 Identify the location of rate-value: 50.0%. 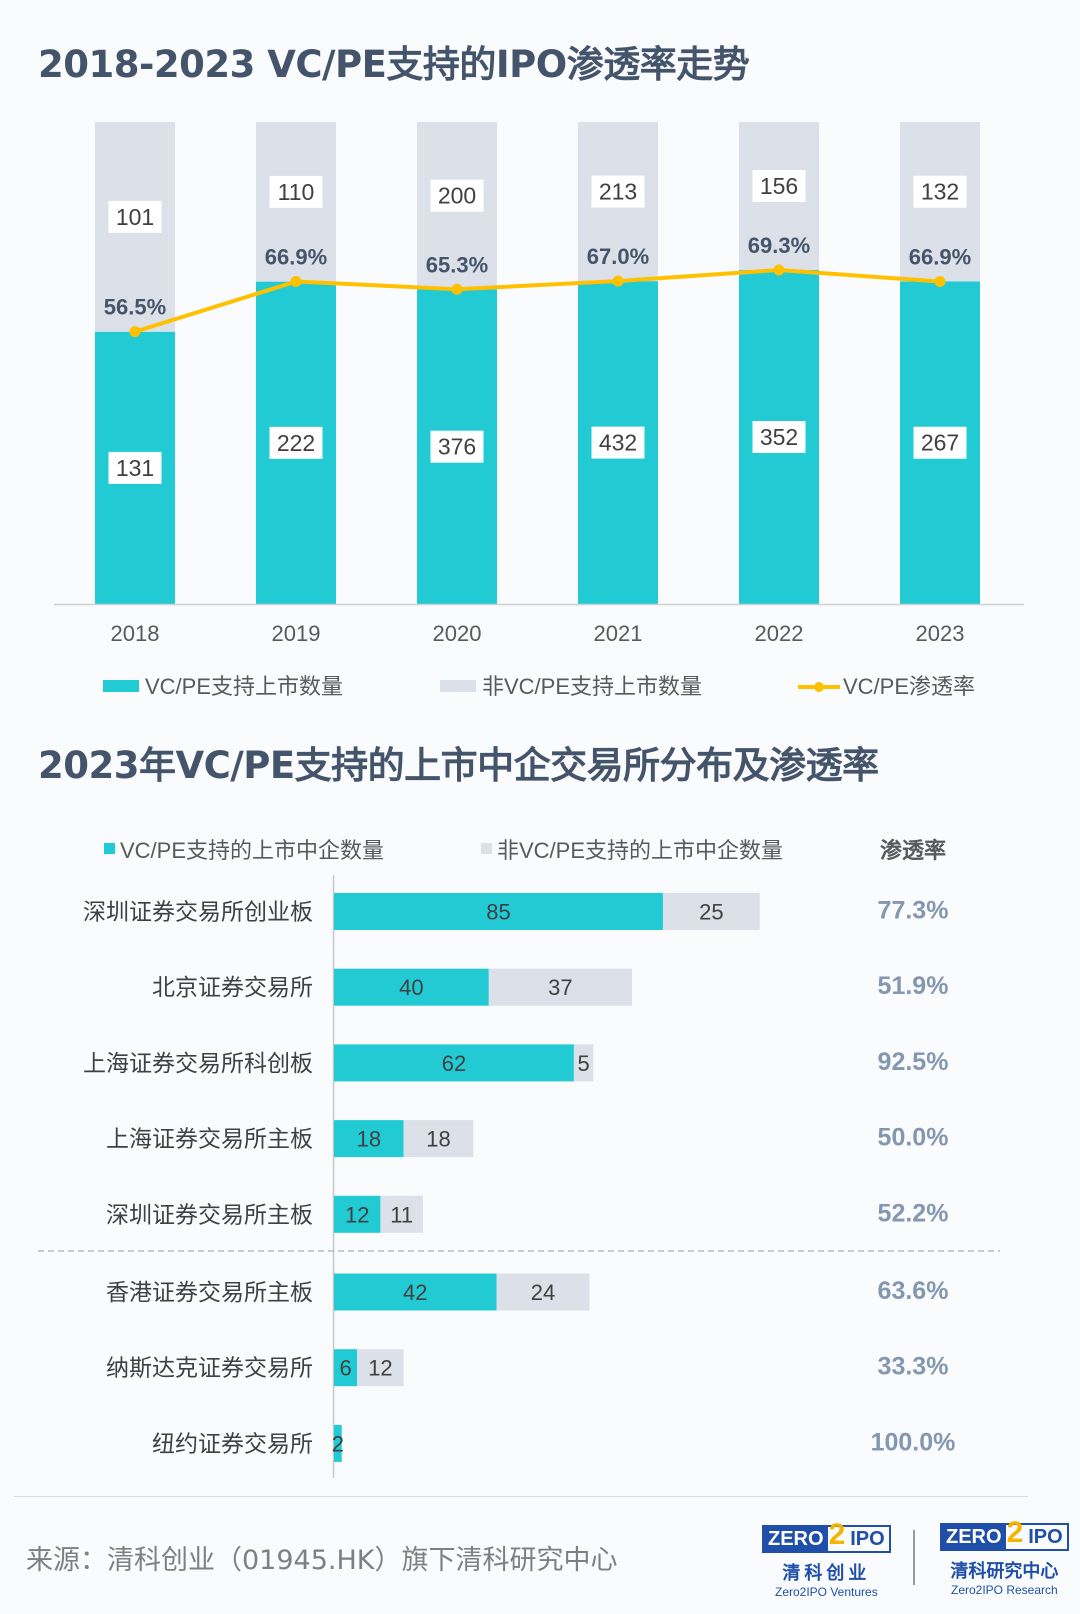
(913, 1138).